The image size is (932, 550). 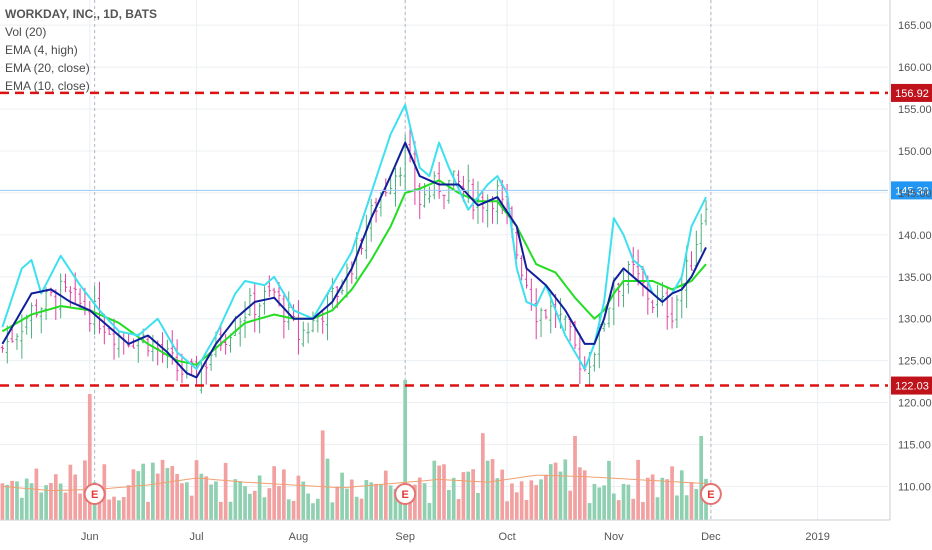 What do you see at coordinates (405, 537) in the screenshot?
I see `time-tick-label: Sep` at bounding box center [405, 537].